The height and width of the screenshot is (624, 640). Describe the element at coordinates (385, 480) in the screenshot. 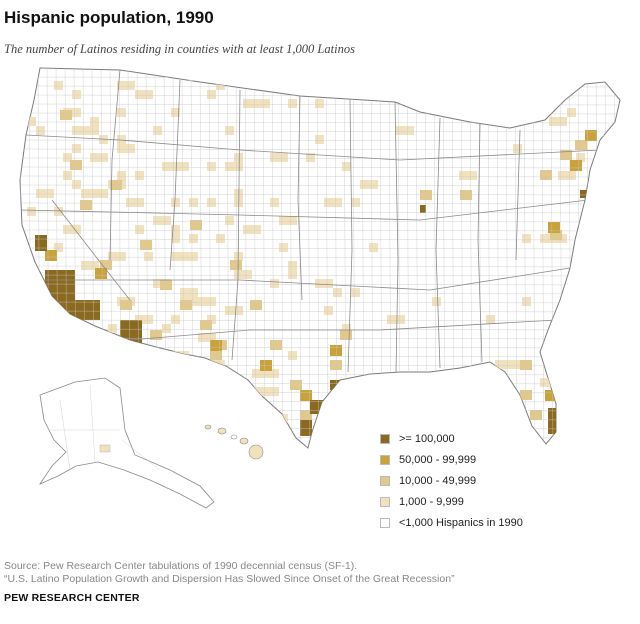

I see `legend-swatch-tier3` at that location.